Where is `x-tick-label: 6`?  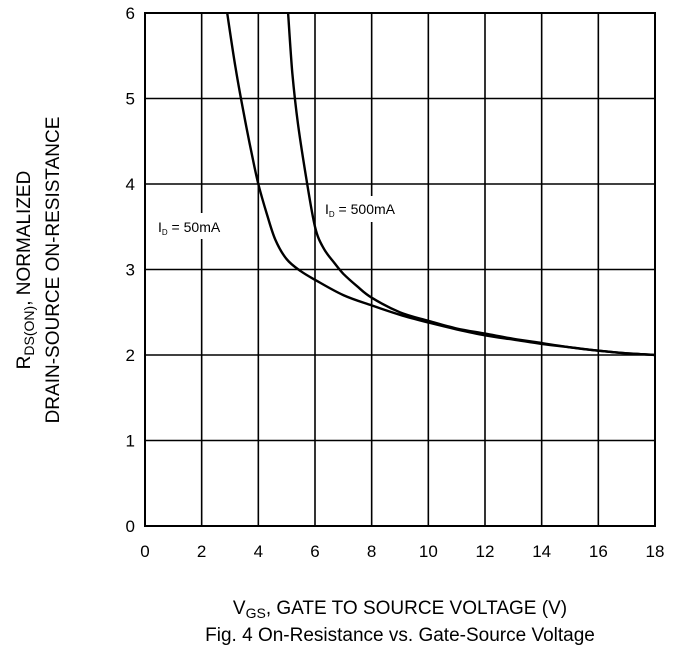
x-tick-label: 6 is located at coordinates (314, 551).